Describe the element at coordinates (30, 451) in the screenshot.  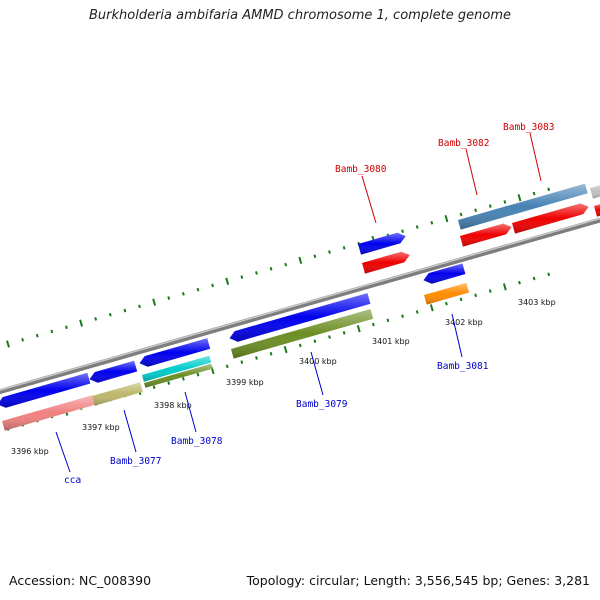
I see `tick-label-3396: 3396 kbp` at that location.